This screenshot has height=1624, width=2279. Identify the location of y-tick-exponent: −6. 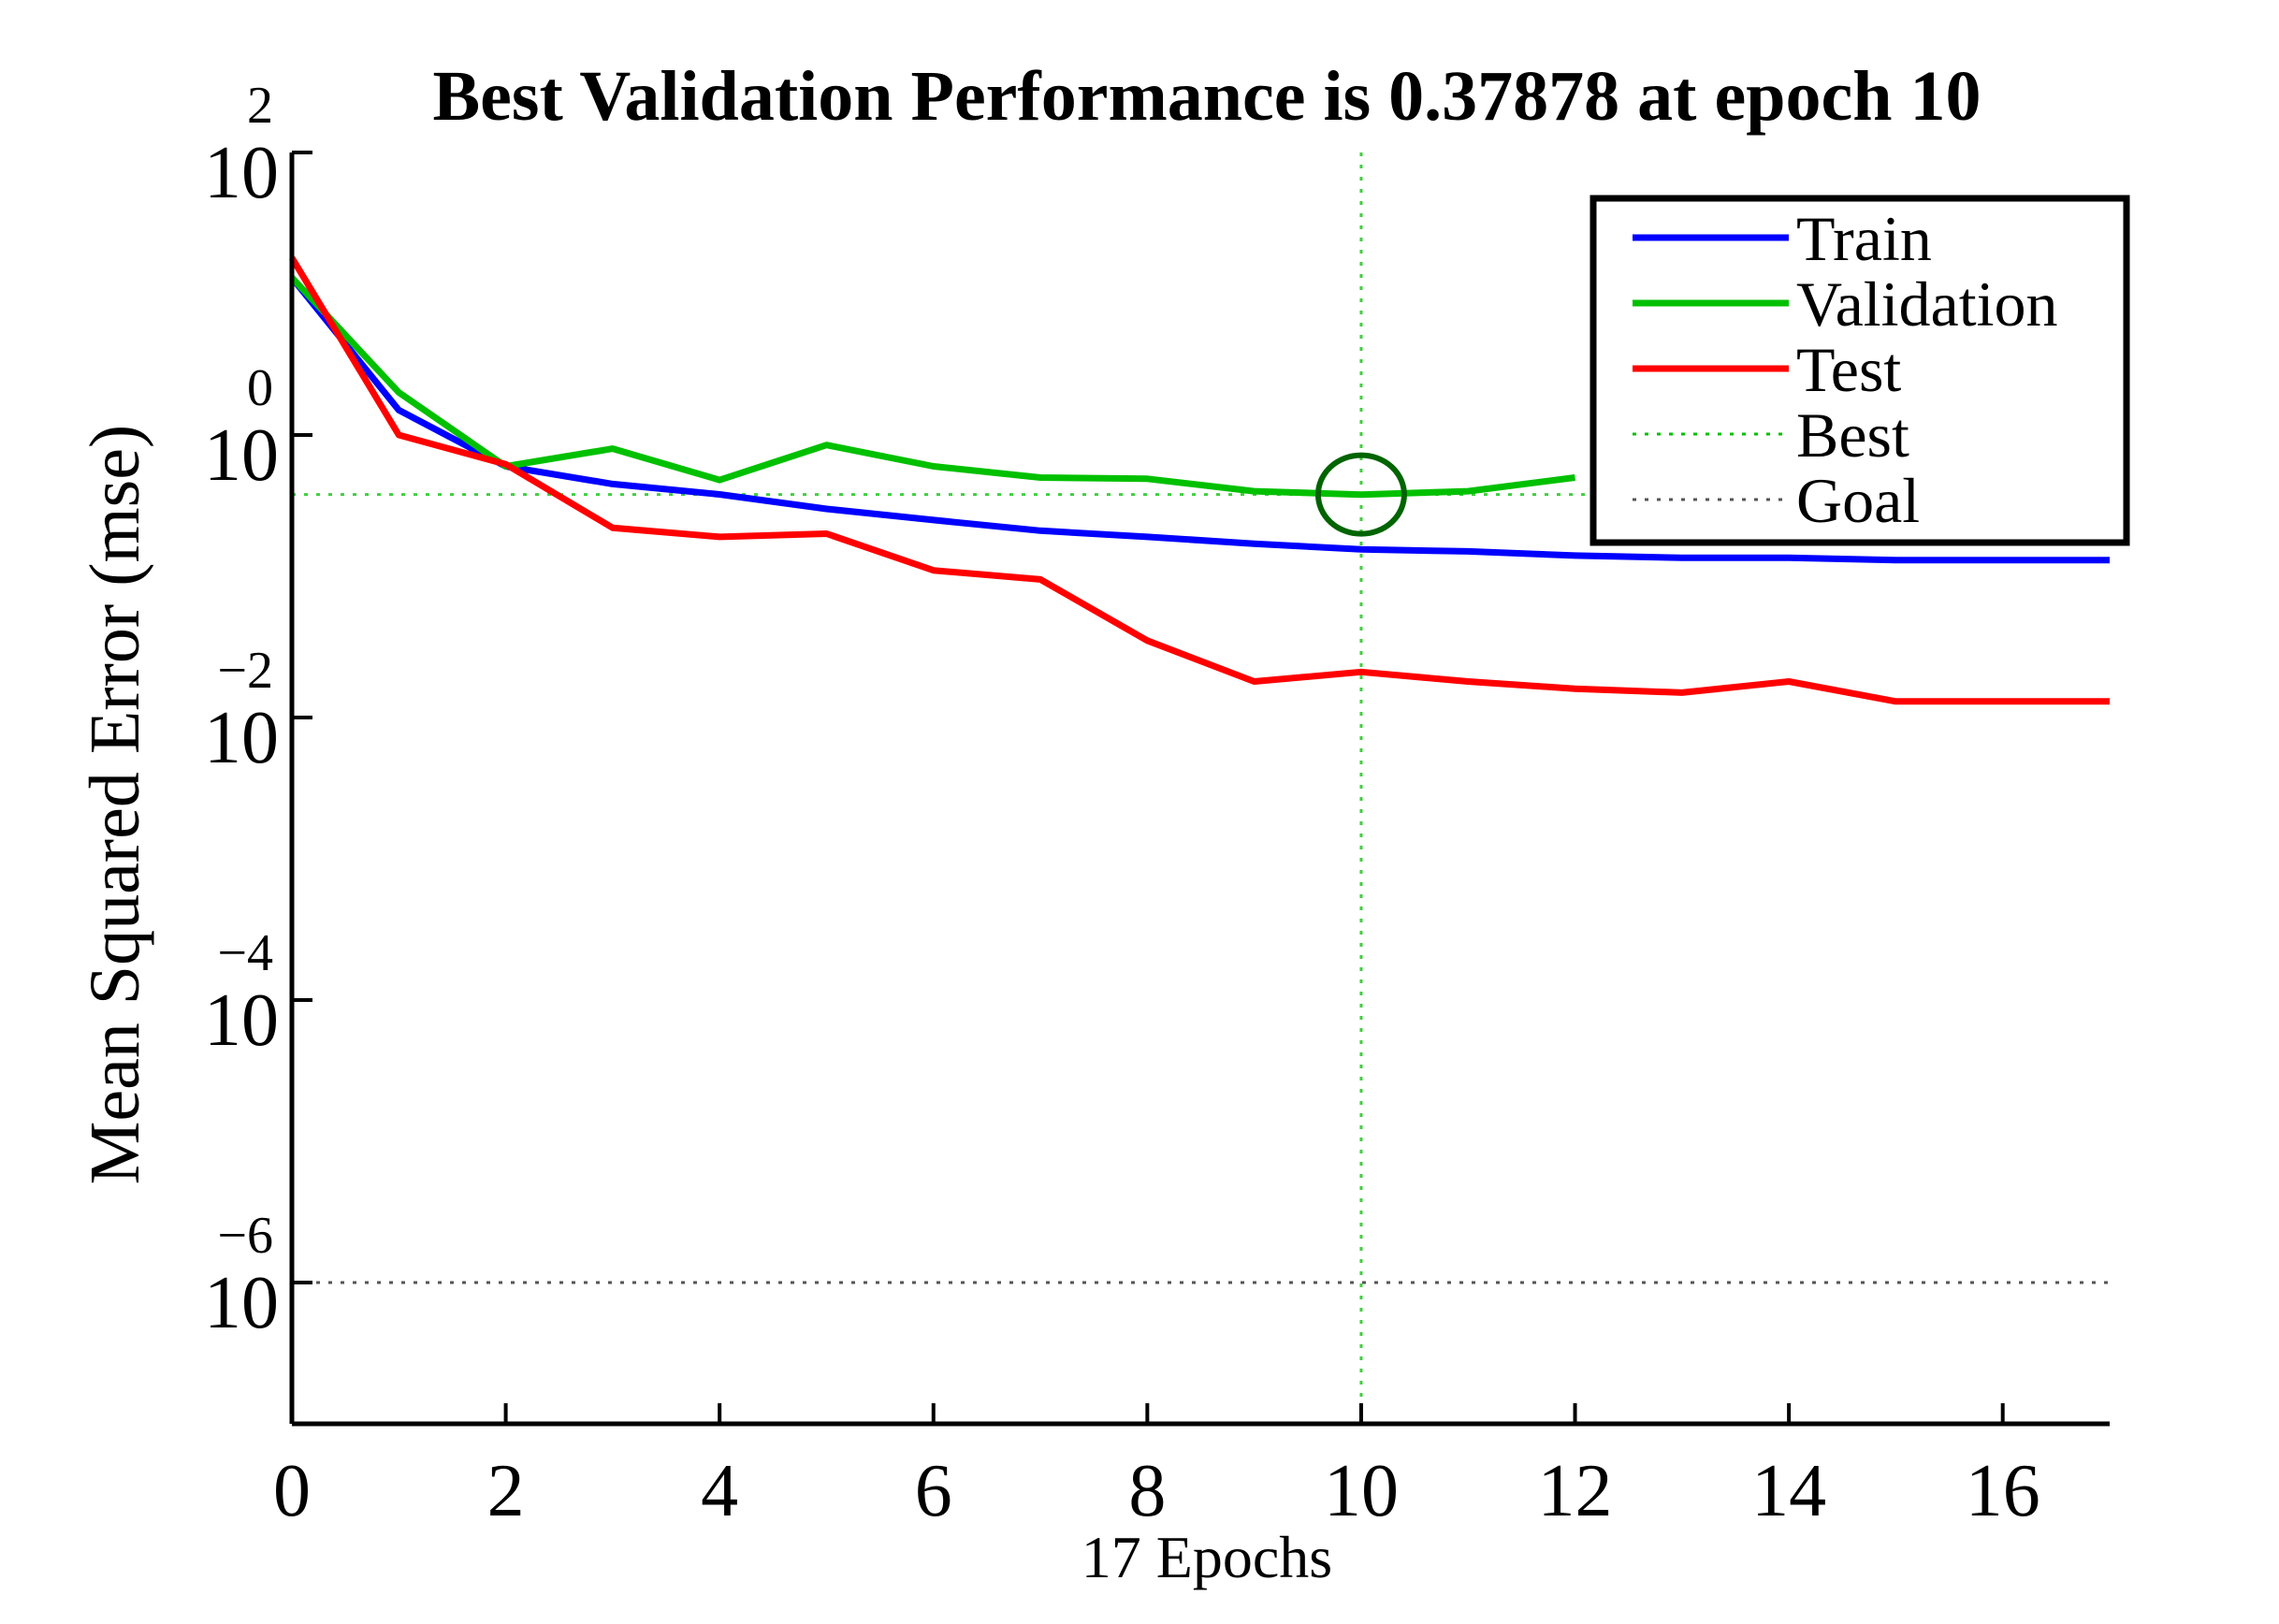
(245, 1236).